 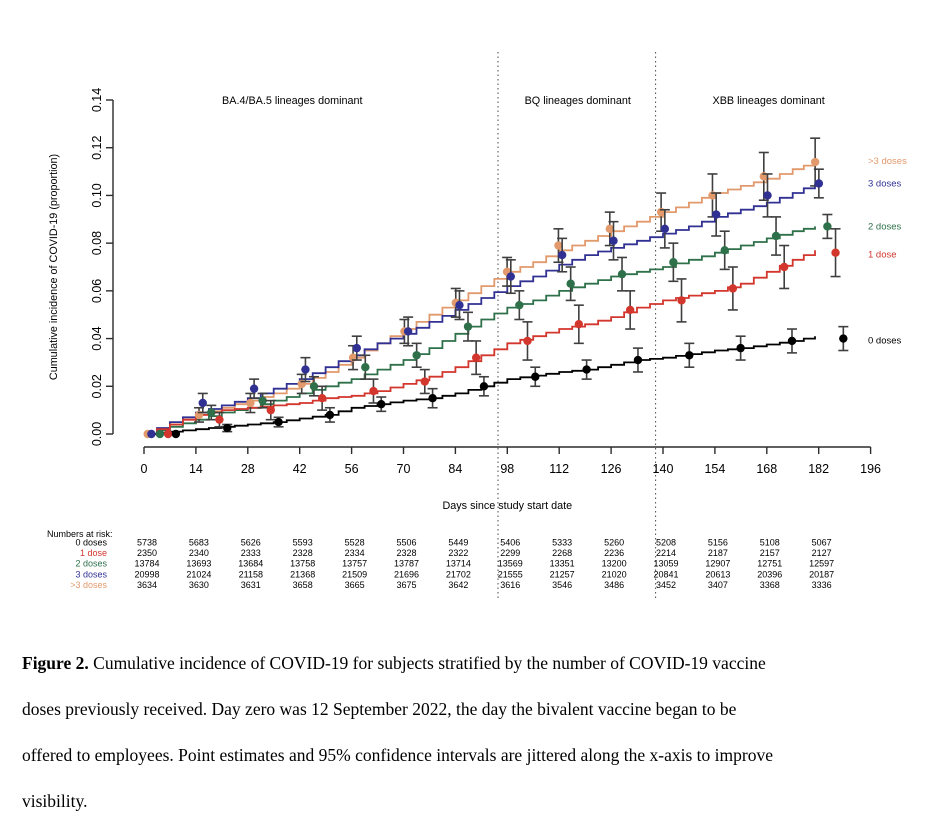 What do you see at coordinates (666, 553) in the screenshot?
I see `at-risk-value: 2214` at bounding box center [666, 553].